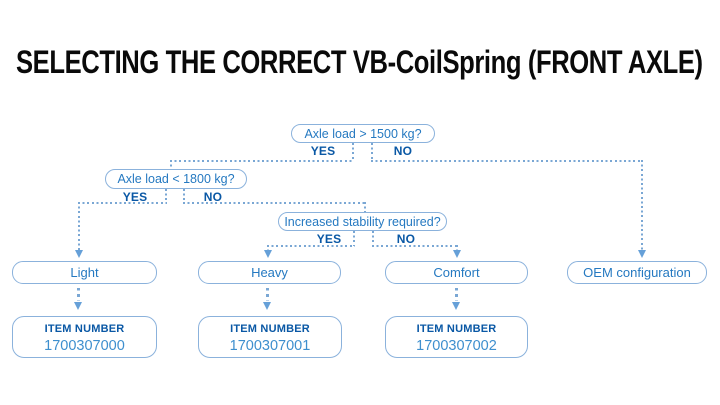  What do you see at coordinates (267, 294) in the screenshot?
I see `connector-heavy-to-item` at bounding box center [267, 294].